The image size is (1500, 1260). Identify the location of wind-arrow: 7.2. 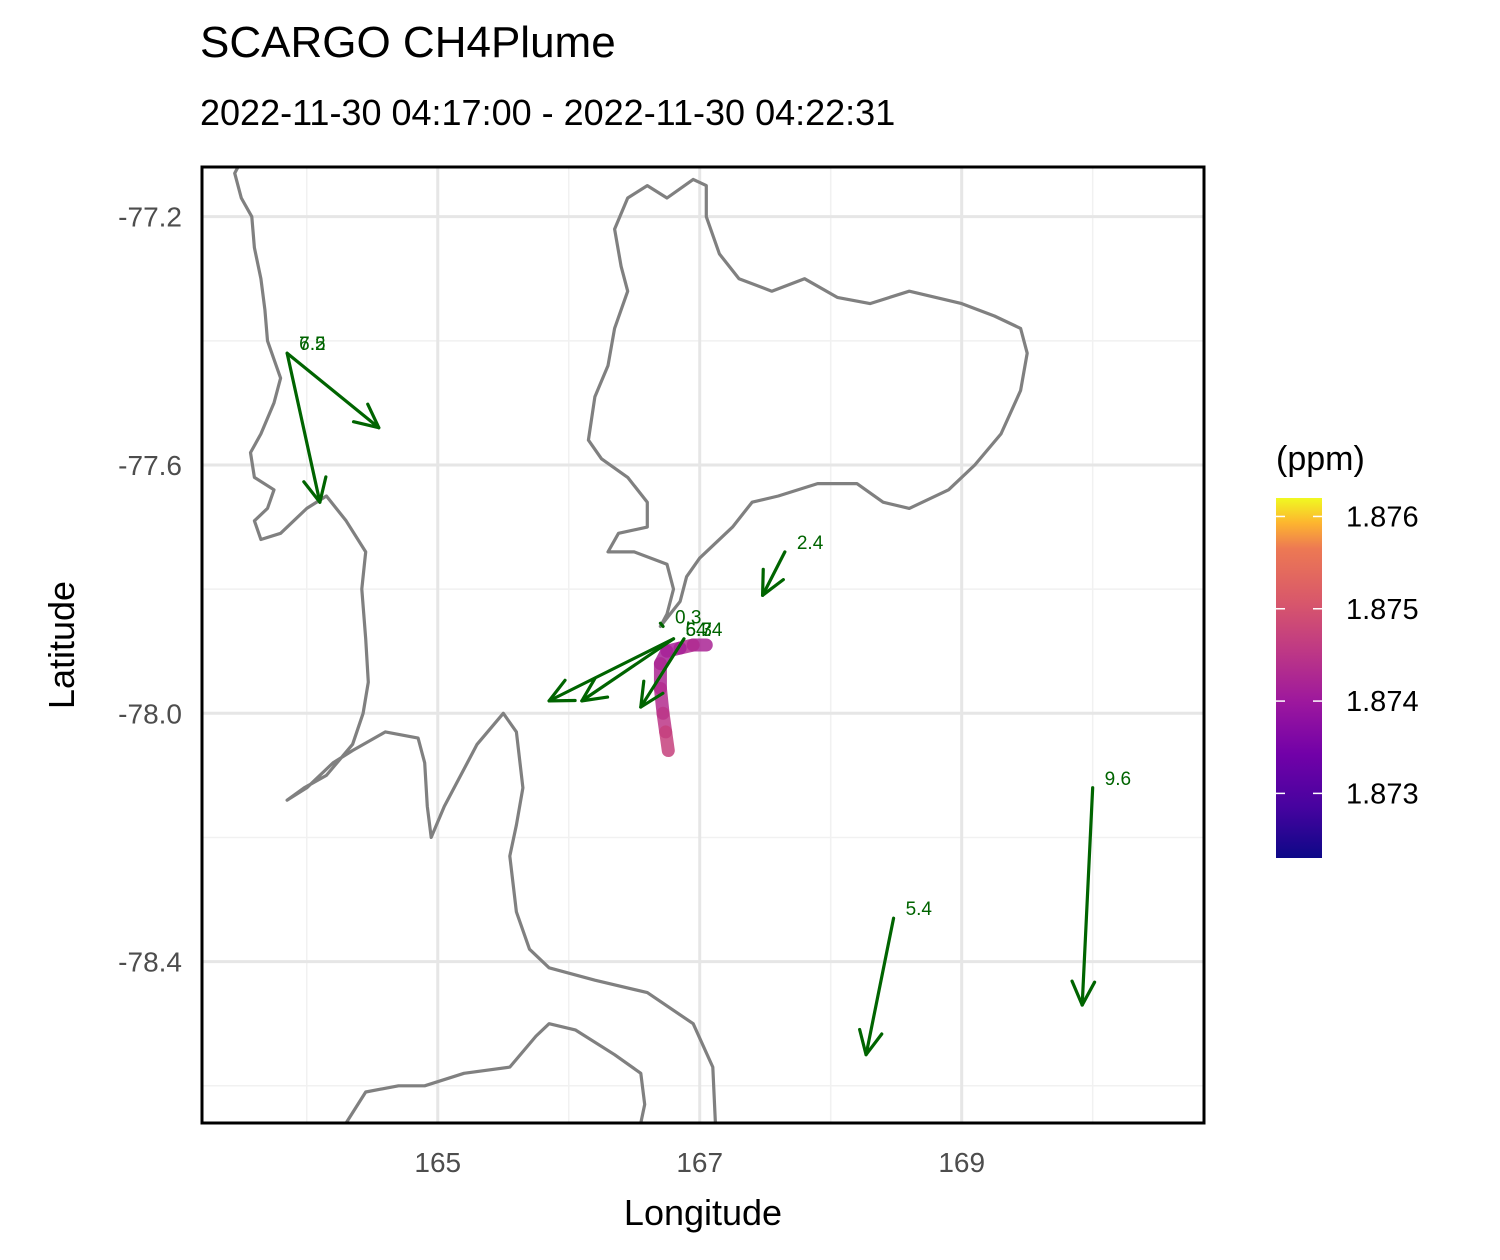
(333, 382).